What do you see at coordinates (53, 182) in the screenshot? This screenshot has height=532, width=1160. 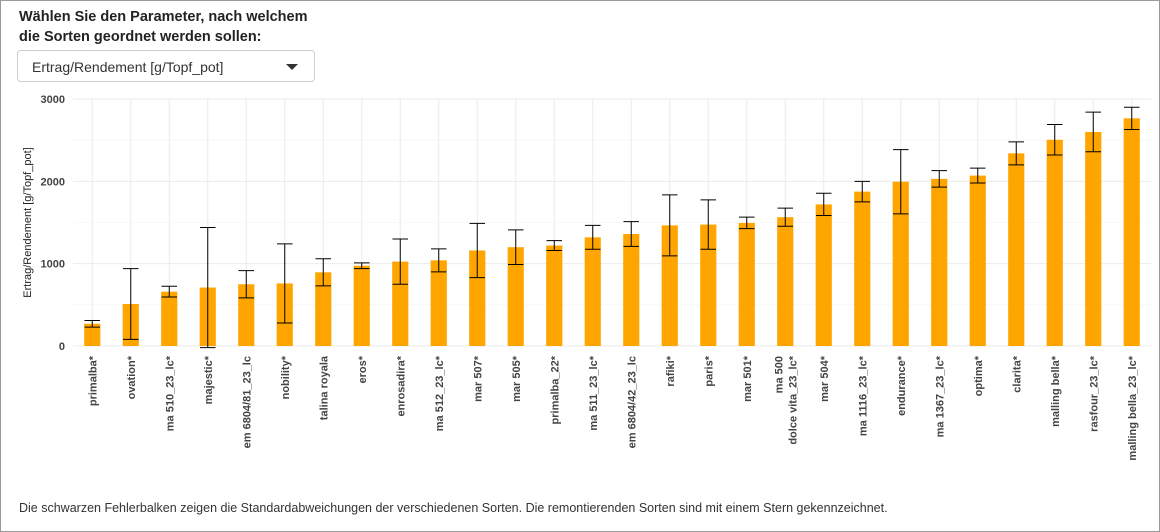 I see `y-tick-label: 2000` at bounding box center [53, 182].